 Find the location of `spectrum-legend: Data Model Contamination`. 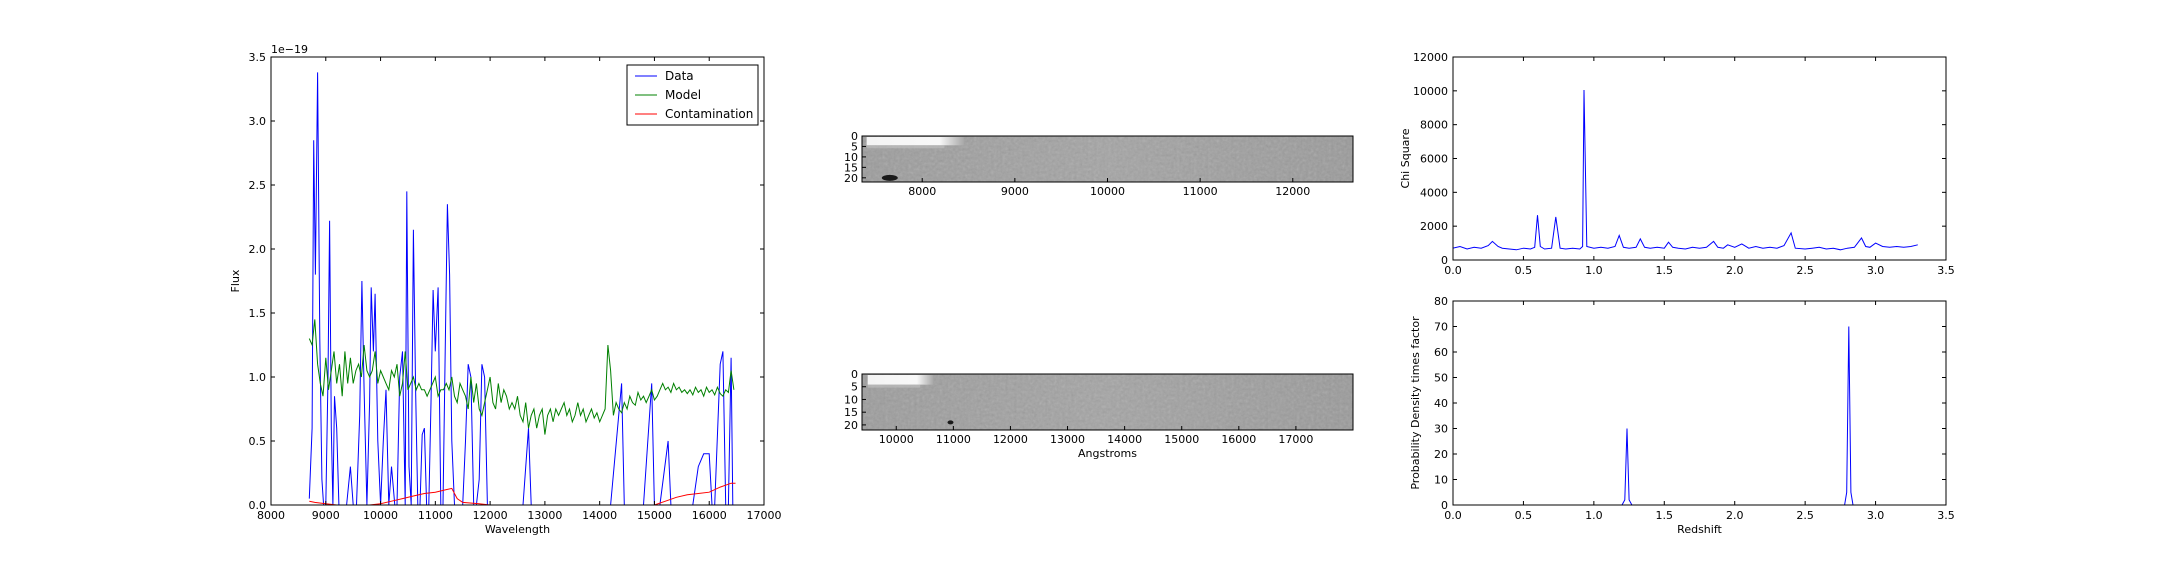

spectrum-legend: Data Model Contamination is located at coordinates (692, 95).